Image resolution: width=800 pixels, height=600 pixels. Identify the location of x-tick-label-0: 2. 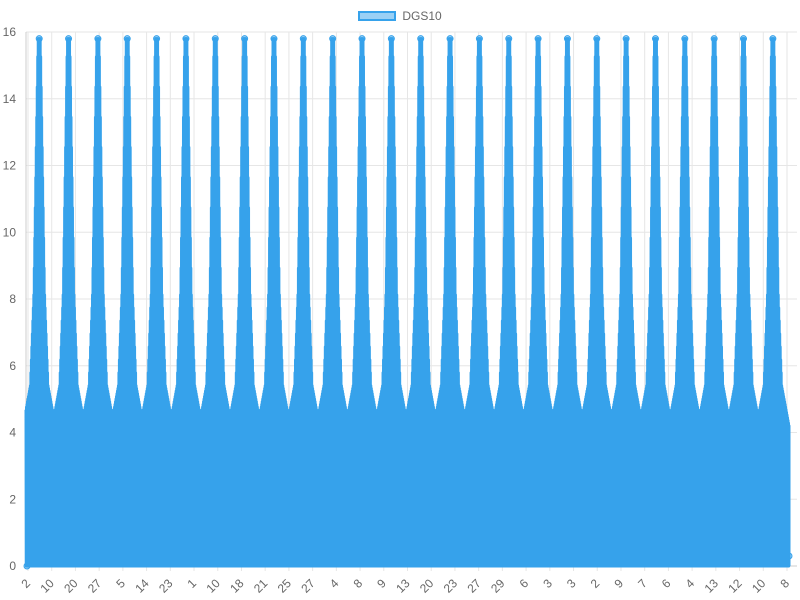
(25, 583).